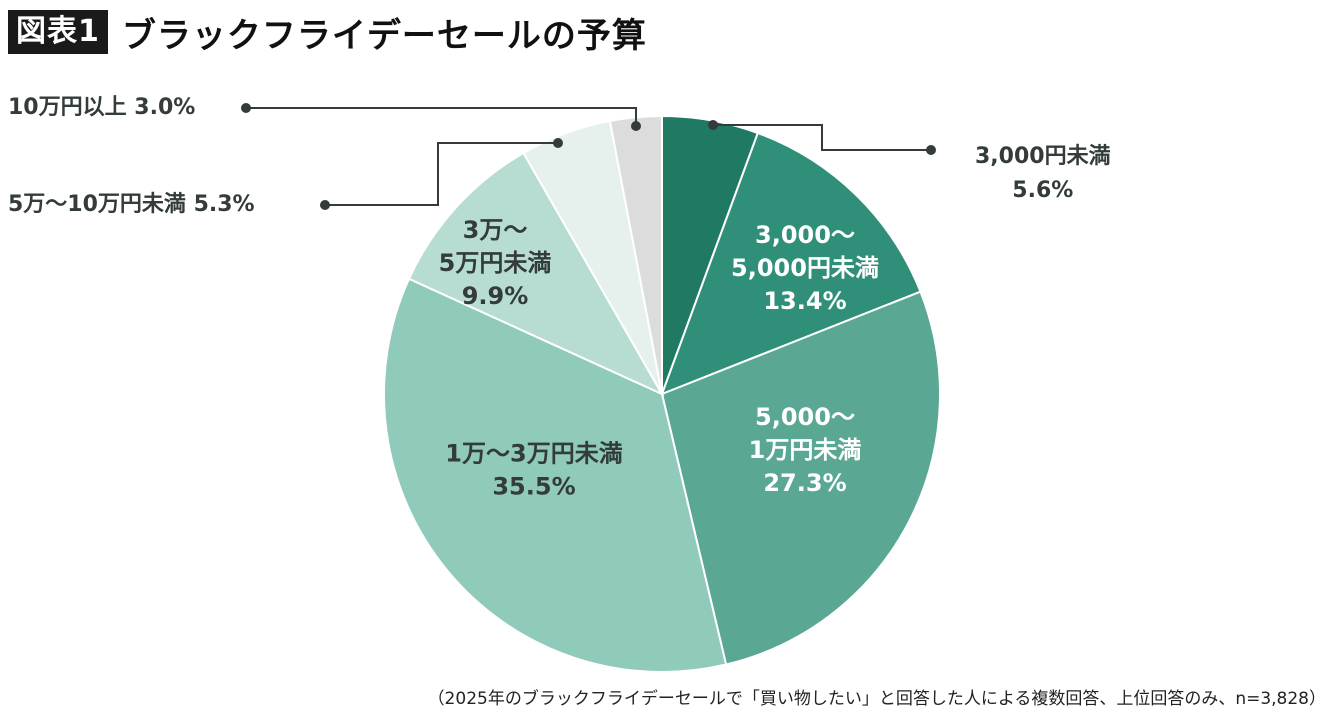  I want to click on chart-title-row: 図表1 ブラックフライデーセールの予算, so click(327, 32).